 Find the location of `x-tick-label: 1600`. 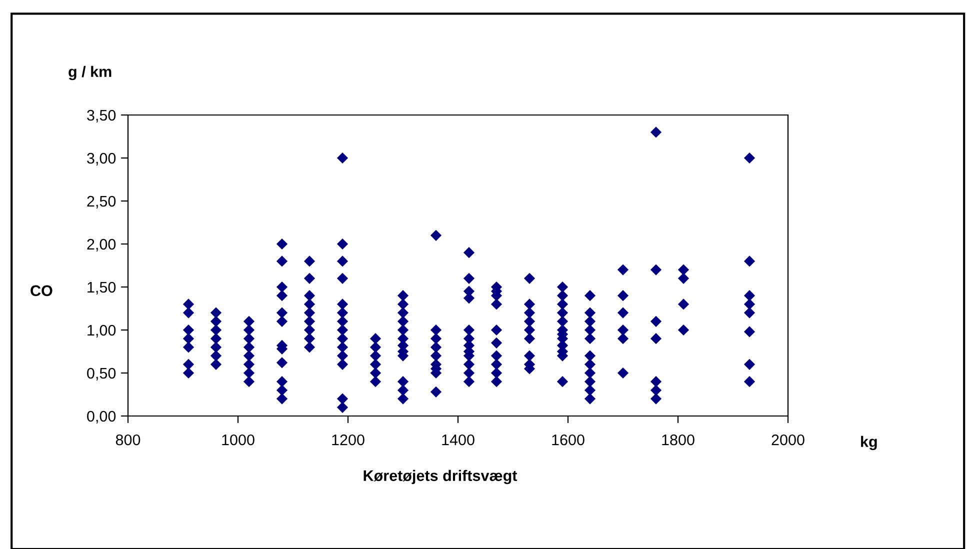

x-tick-label: 1600 is located at coordinates (568, 440).